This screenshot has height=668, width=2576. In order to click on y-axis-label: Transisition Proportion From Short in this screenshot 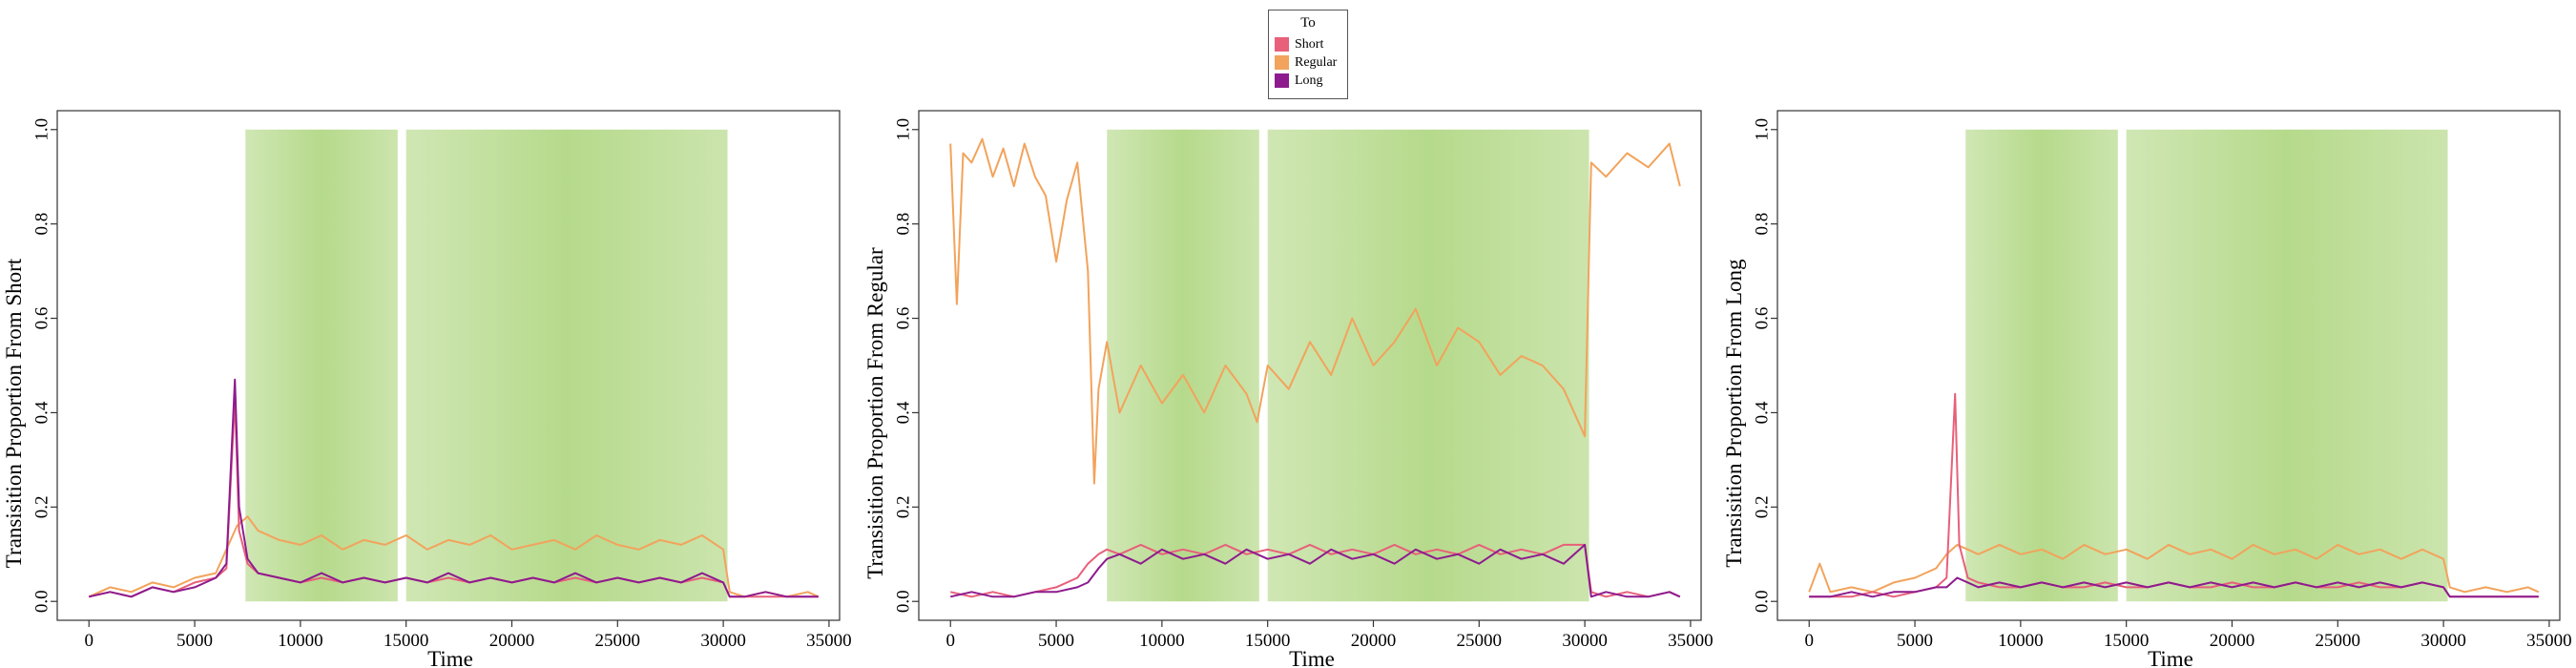, I will do `click(14, 413)`.